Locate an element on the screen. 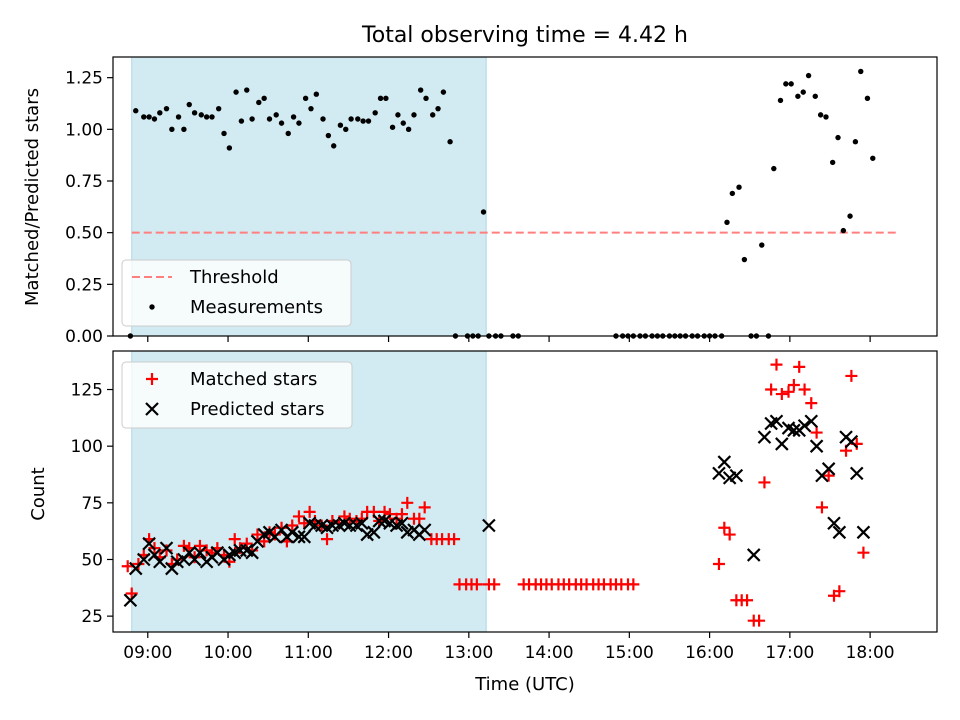 The width and height of the screenshot is (960, 720). legend-matched-swatch is located at coordinates (152, 379).